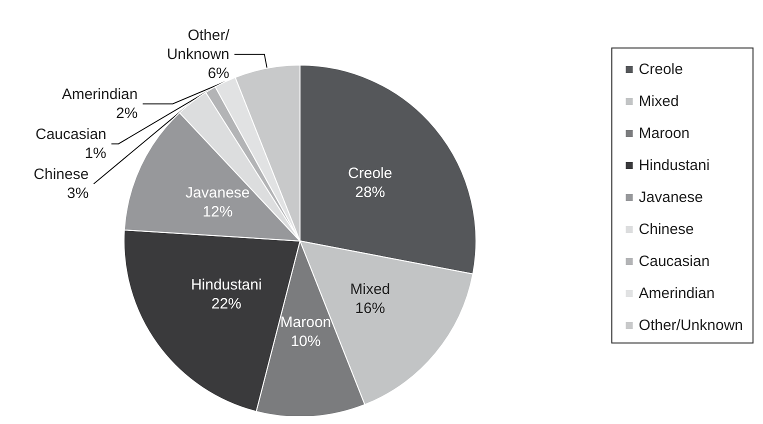 The height and width of the screenshot is (424, 763). Describe the element at coordinates (670, 197) in the screenshot. I see `legend-label: Javanese` at that location.